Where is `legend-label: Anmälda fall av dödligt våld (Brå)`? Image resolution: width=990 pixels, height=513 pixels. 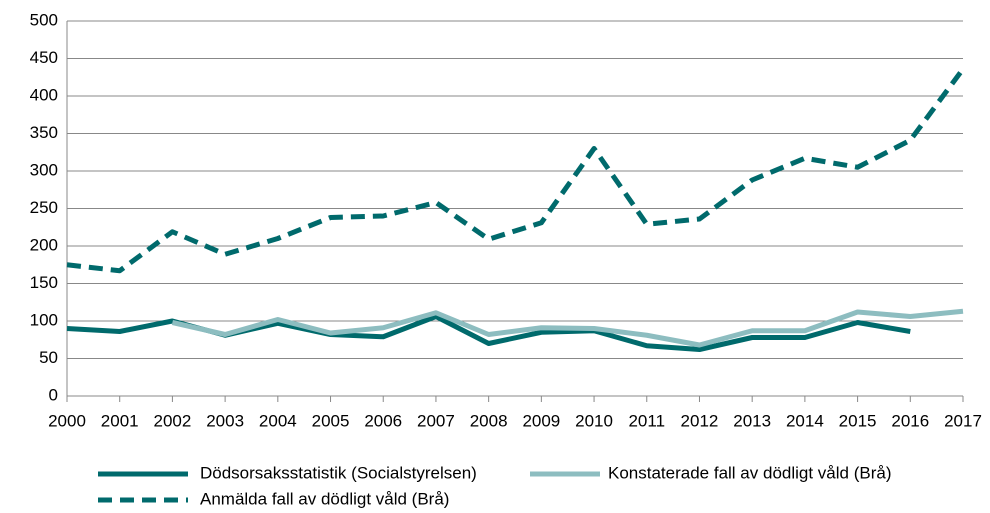
legend-label: Anmälda fall av dödligt våld (Brå) is located at coordinates (324, 498).